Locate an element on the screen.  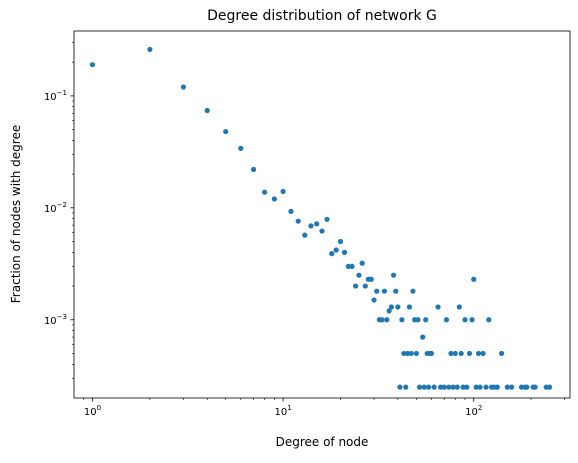
y-tick-label-exponent: −3 is located at coordinates (62, 317).